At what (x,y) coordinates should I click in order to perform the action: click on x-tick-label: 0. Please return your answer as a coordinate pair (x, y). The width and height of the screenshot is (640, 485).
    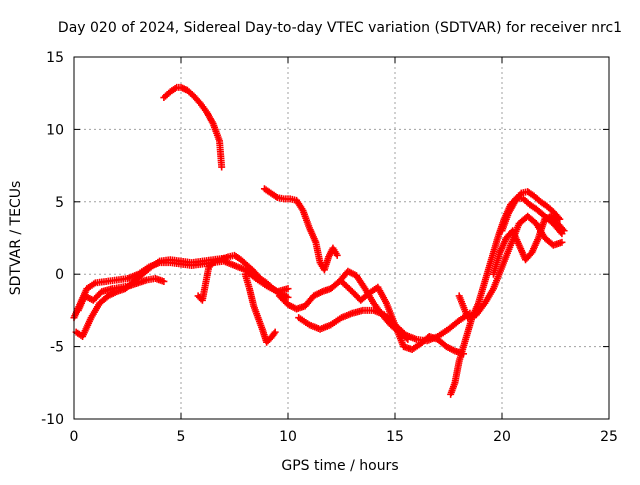
    Looking at the image, I should click on (74, 437).